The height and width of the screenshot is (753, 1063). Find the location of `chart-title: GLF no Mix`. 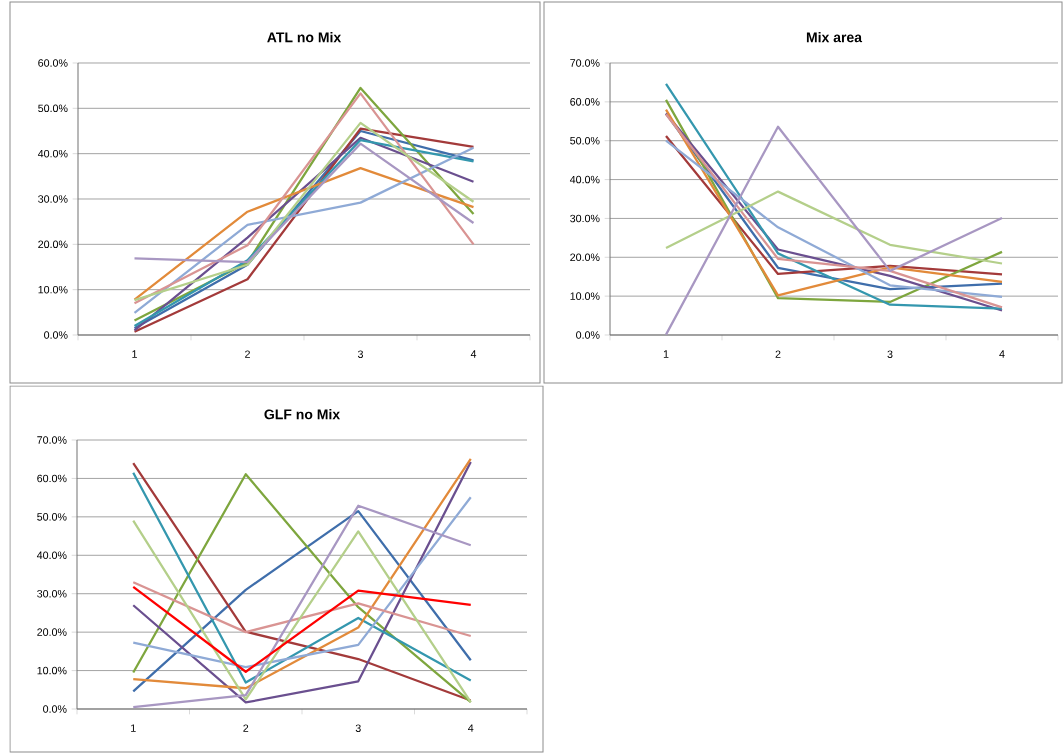

chart-title: GLF no Mix is located at coordinates (302, 414).